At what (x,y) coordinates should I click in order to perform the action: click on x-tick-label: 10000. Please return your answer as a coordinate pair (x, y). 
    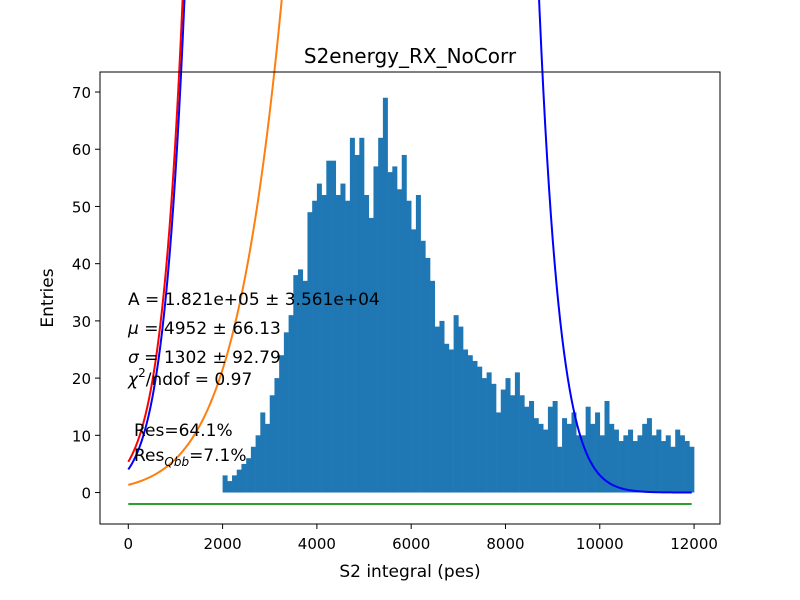
    Looking at the image, I should click on (600, 544).